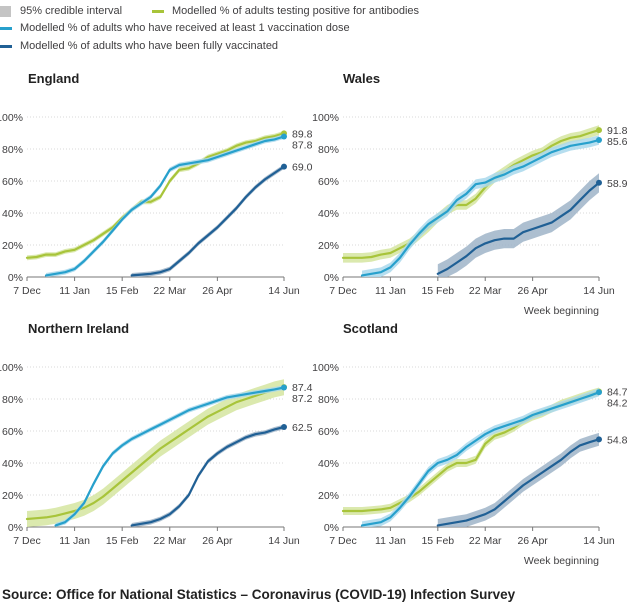 This screenshot has width=638, height=610. Describe the element at coordinates (302, 428) in the screenshot. I see `end-value-label-fully: 62.5` at that location.